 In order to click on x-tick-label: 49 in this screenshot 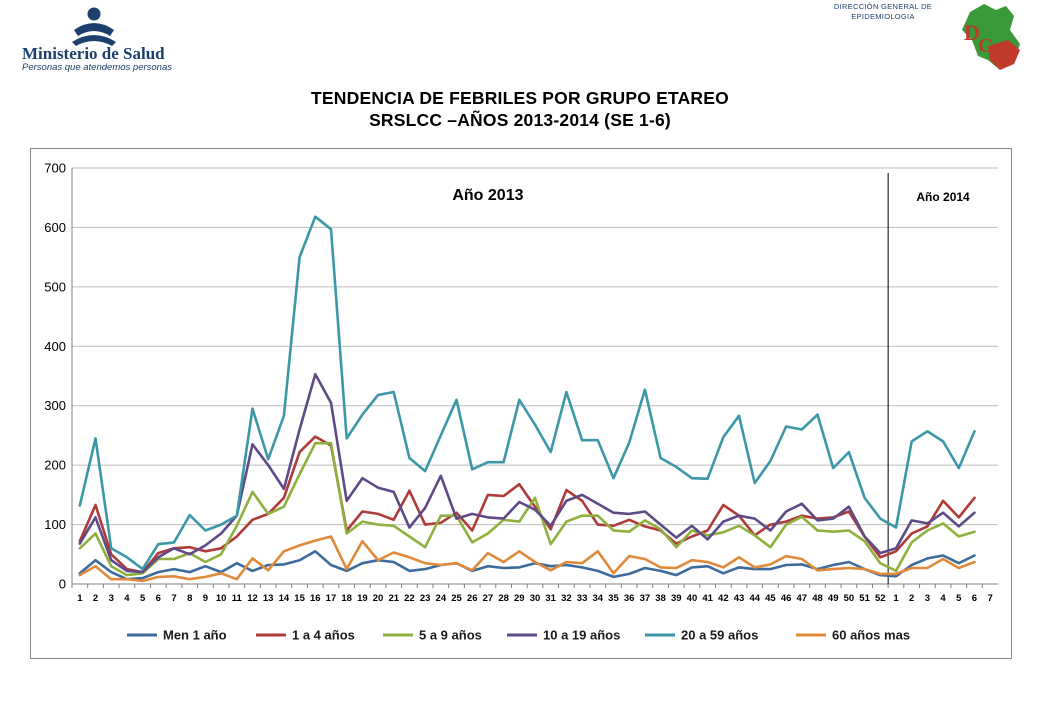, I will do `click(833, 598)`.